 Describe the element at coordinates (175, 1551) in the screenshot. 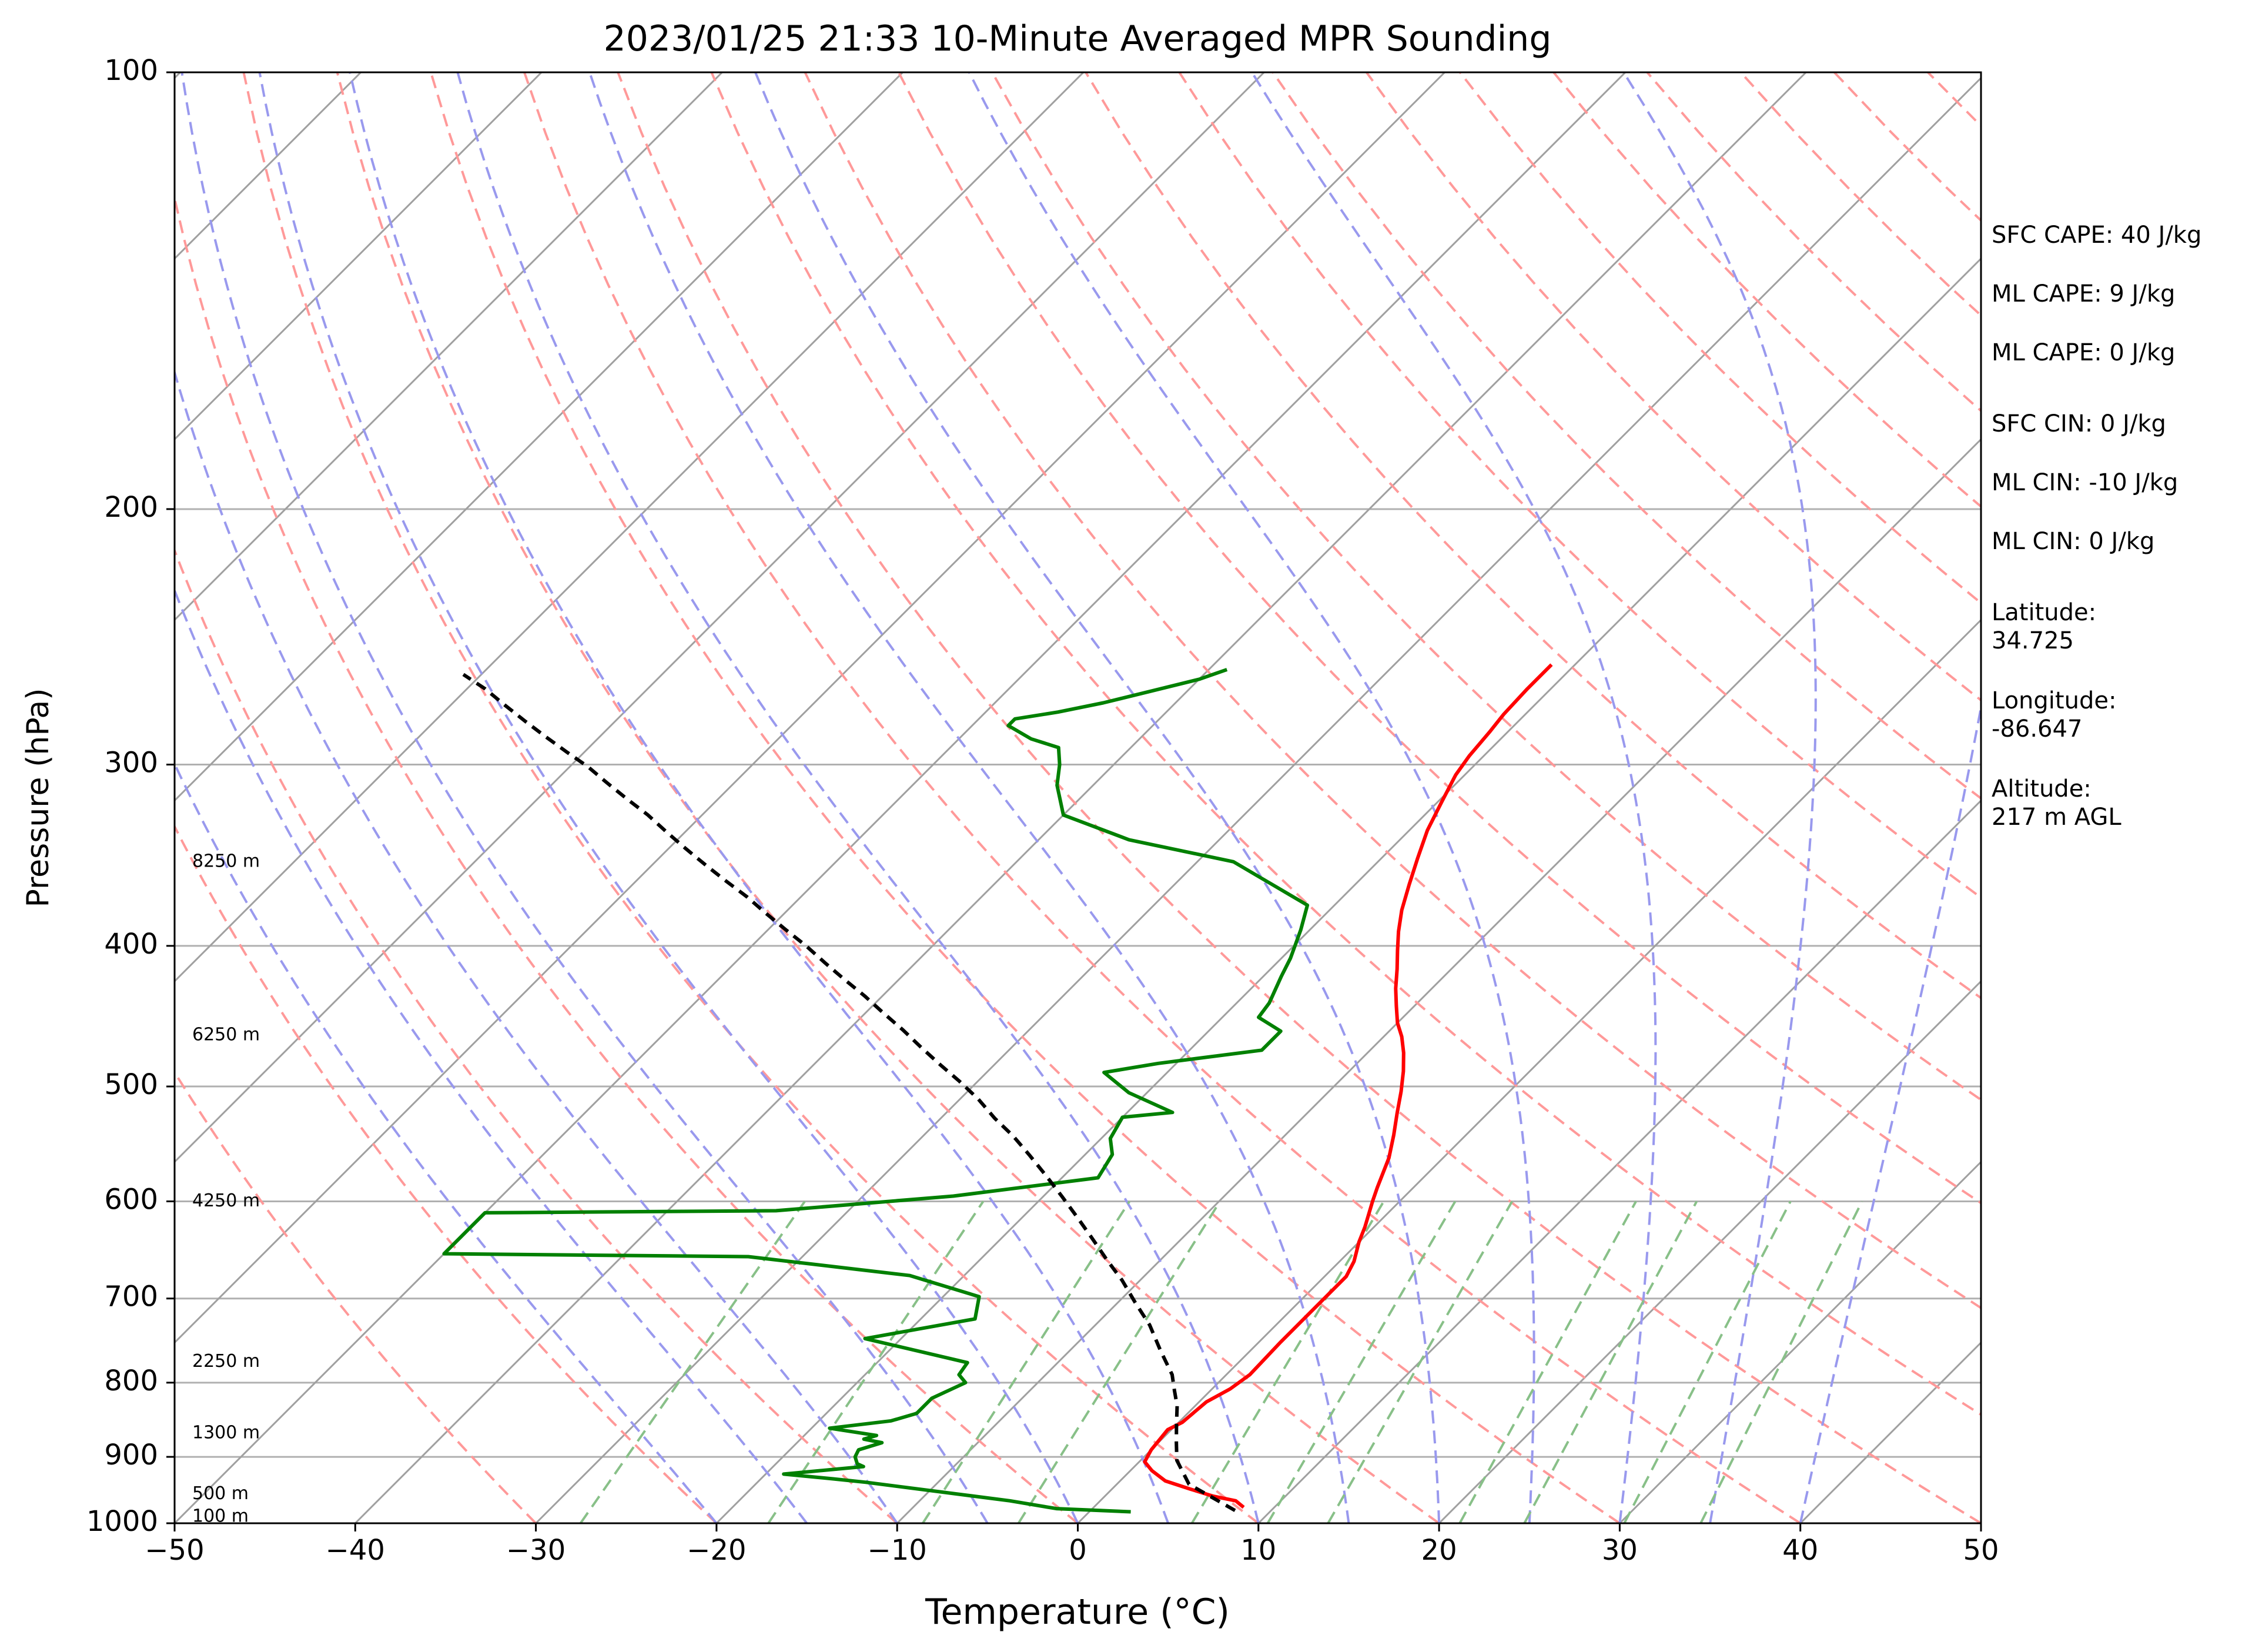

I see `x-tick-label: −50` at that location.